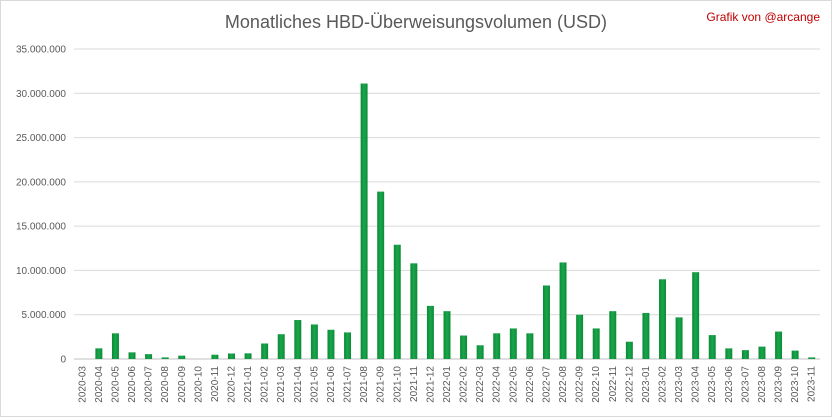 The height and width of the screenshot is (417, 832). What do you see at coordinates (497, 384) in the screenshot?
I see `x-tick-label: 2022-04` at bounding box center [497, 384].